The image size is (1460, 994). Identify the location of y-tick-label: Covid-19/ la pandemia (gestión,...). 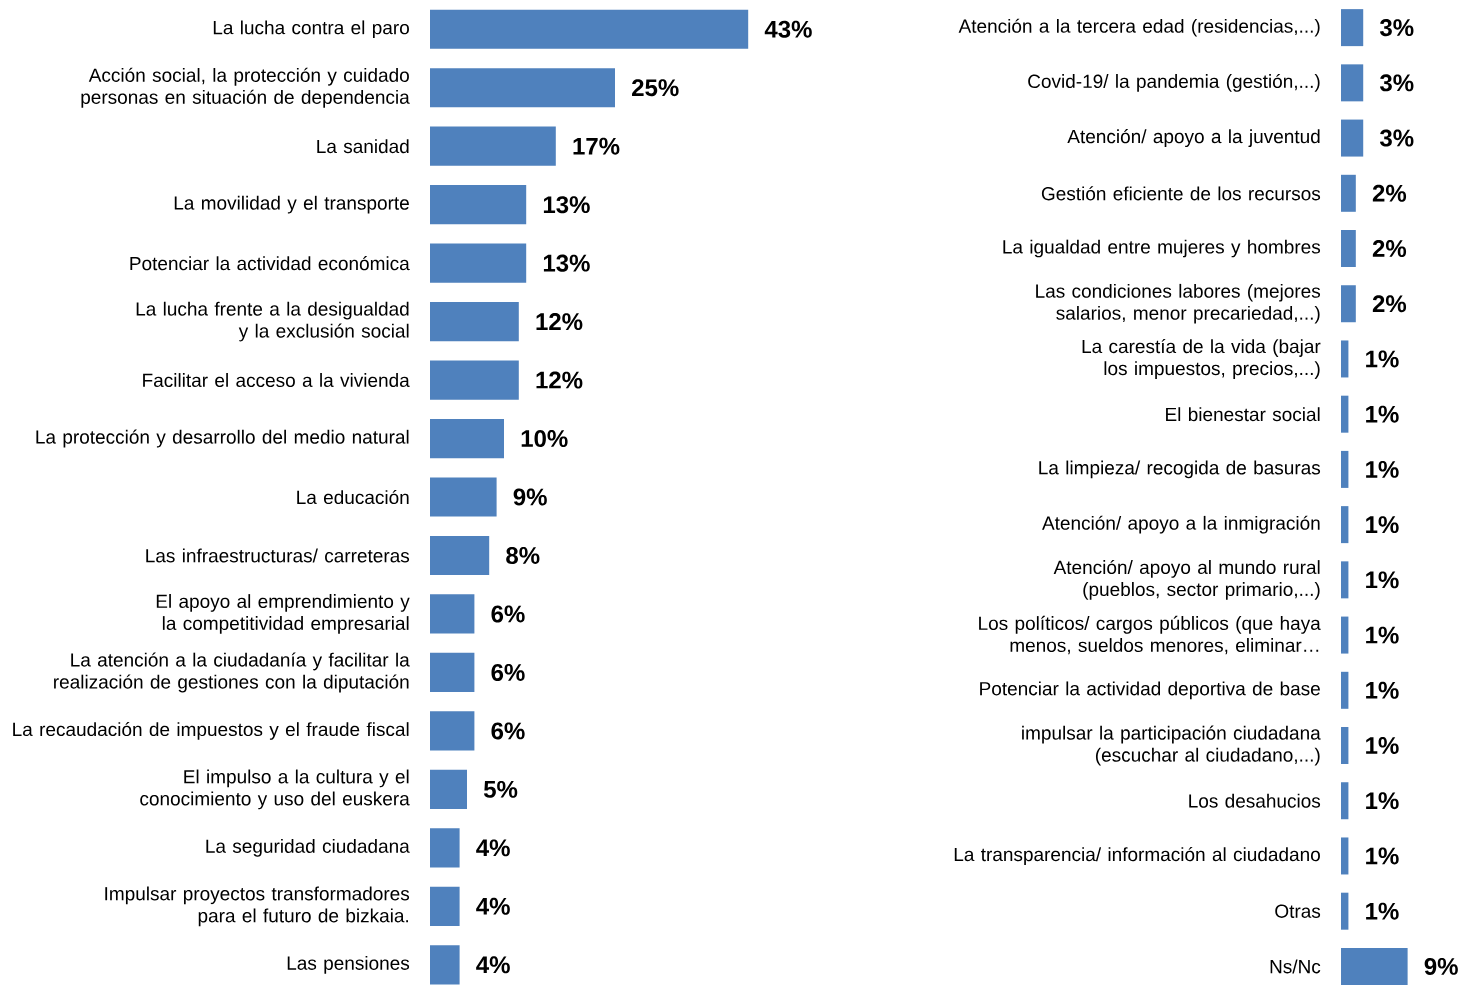
(1174, 82).